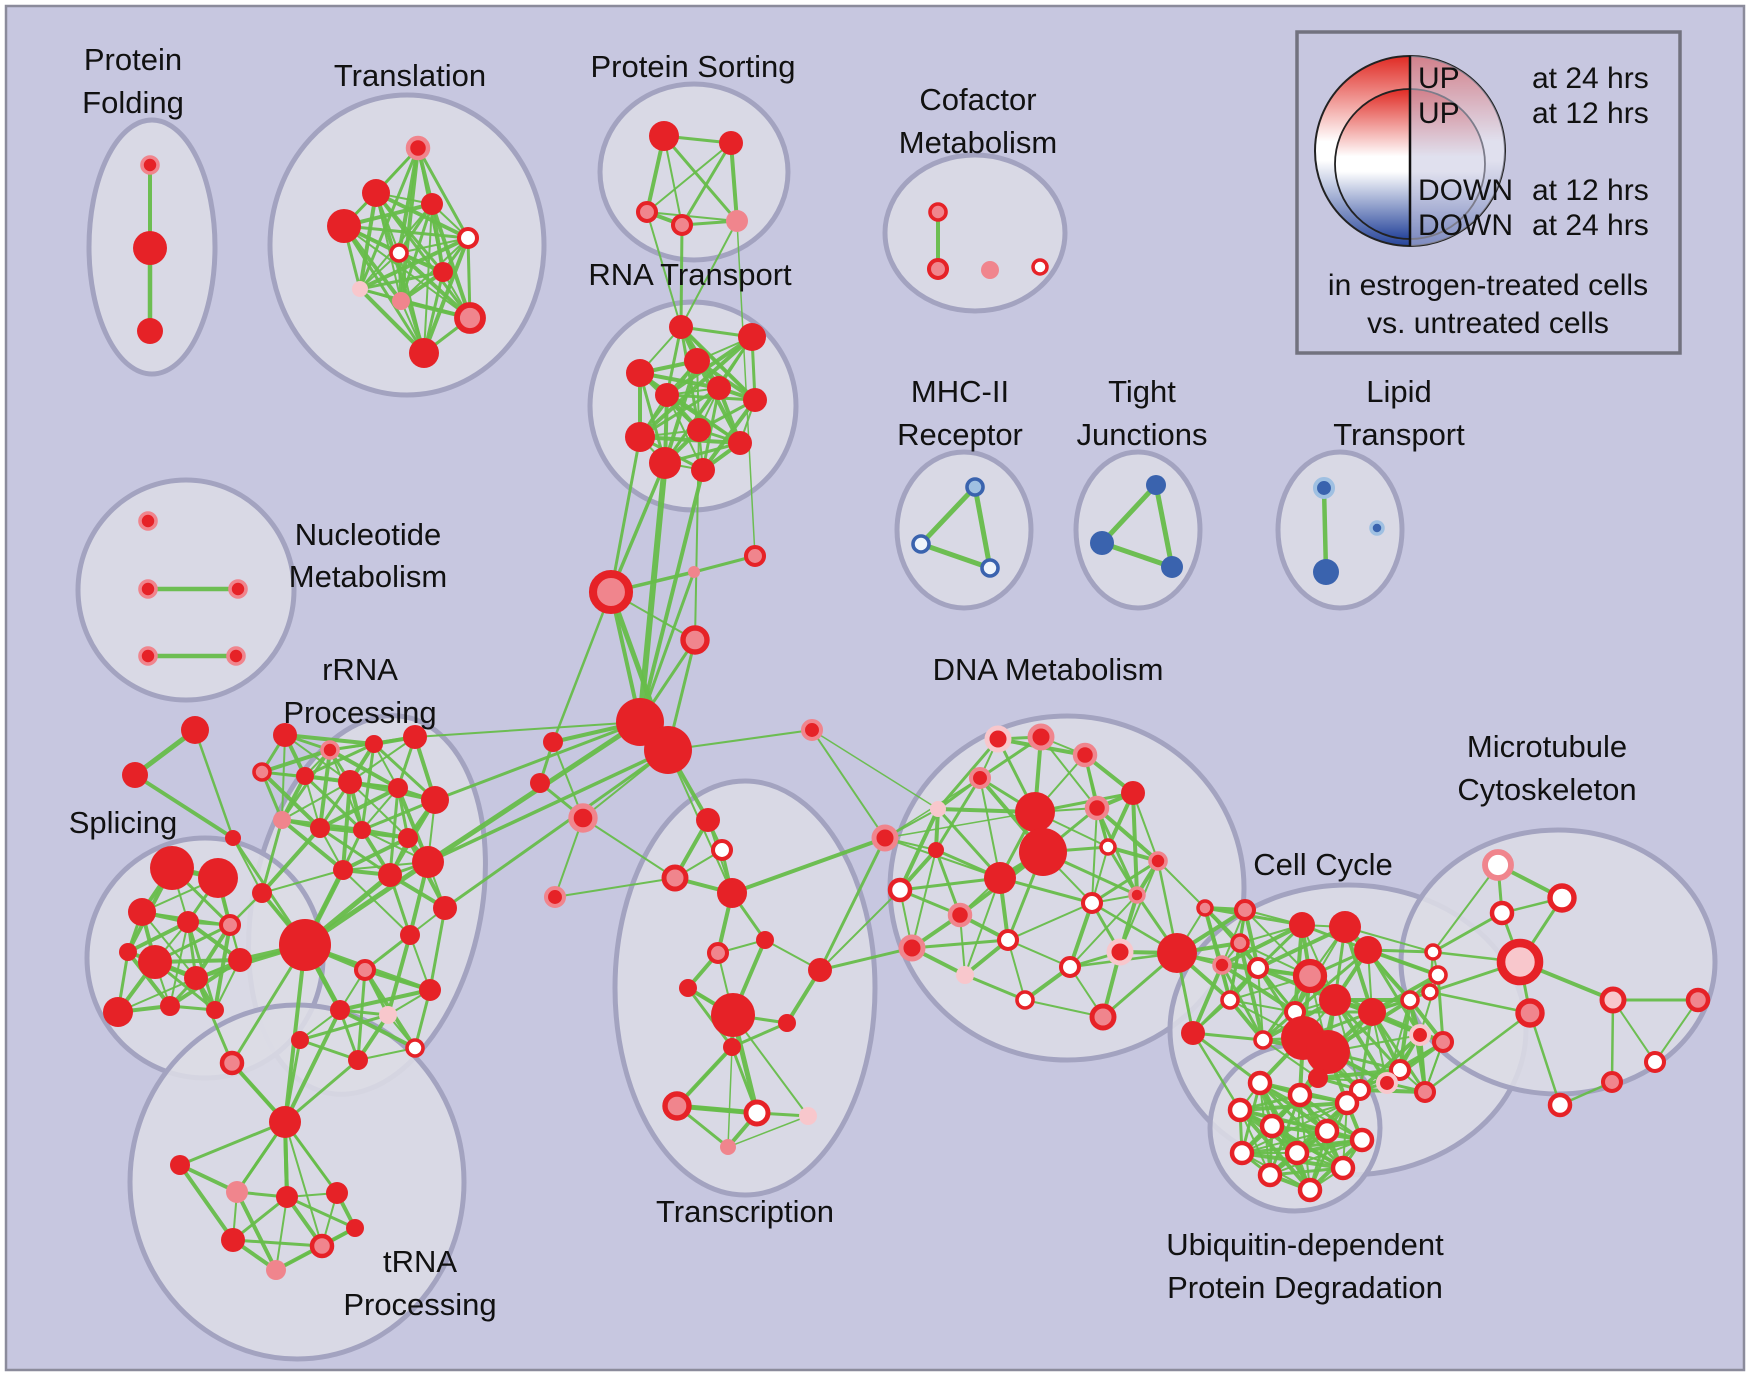 Image resolution: width=1750 pixels, height=1376 pixels. I want to click on cluster-microtubule-cytoskeleton, so click(1558, 962).